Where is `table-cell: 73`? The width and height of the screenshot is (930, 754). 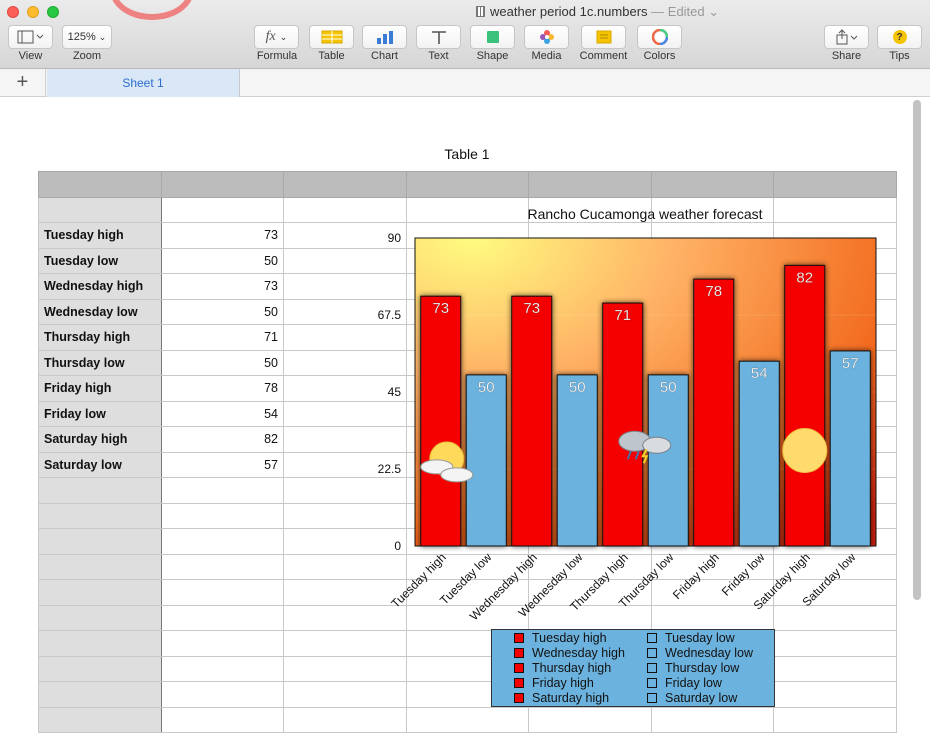
table-cell: 73 is located at coordinates (222, 235).